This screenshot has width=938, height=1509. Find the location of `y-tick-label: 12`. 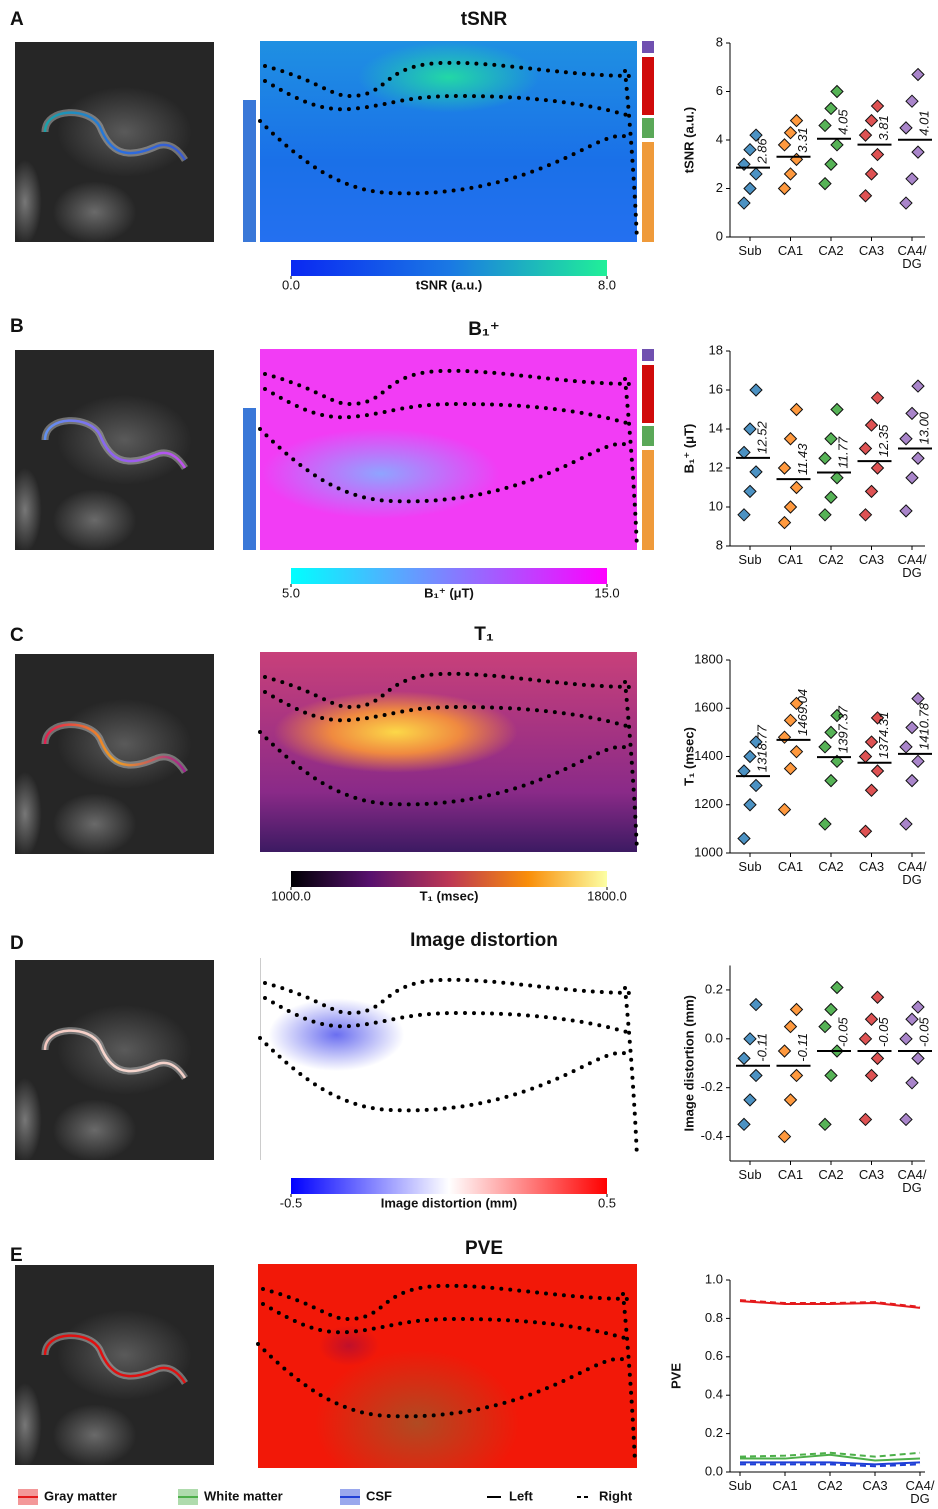

y-tick-label: 12 is located at coordinates (716, 466).